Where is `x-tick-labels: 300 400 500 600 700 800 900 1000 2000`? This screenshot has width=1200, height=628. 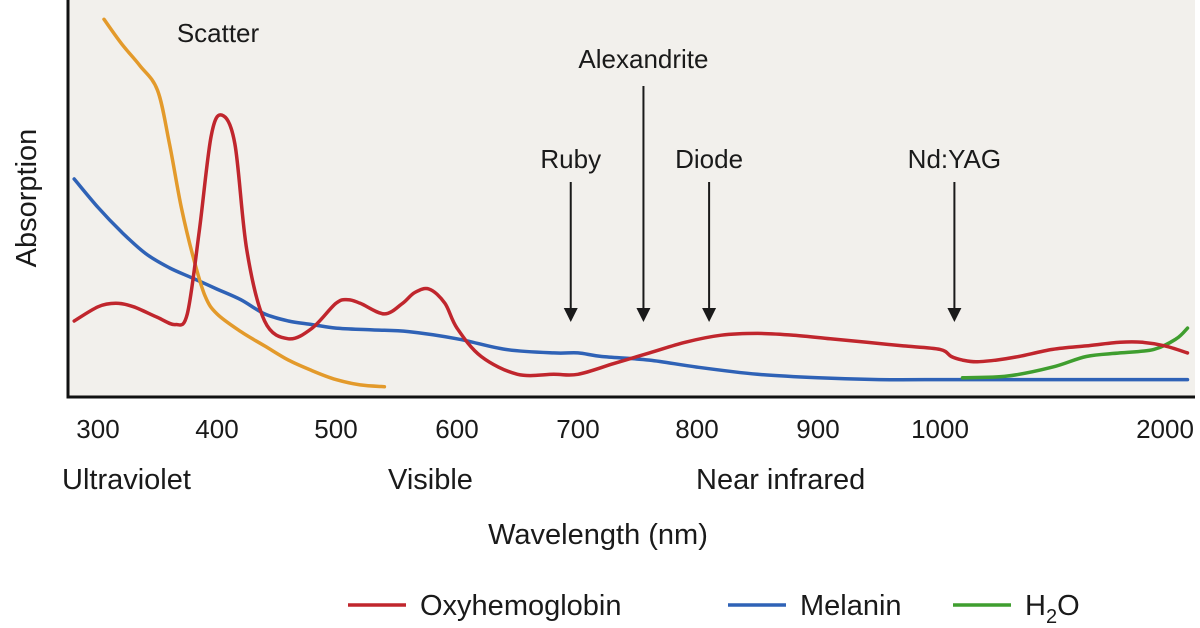 x-tick-labels: 300 400 500 600 700 800 900 1000 2000 is located at coordinates (635, 429).